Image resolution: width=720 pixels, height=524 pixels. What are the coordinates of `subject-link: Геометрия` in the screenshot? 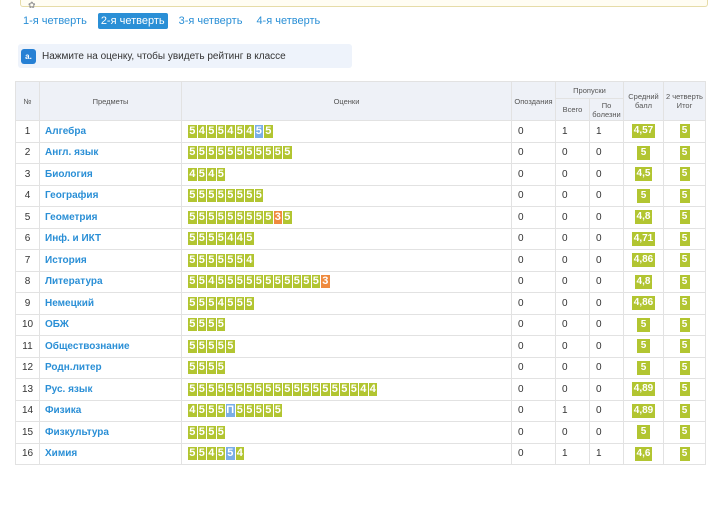 It's located at (110, 217).